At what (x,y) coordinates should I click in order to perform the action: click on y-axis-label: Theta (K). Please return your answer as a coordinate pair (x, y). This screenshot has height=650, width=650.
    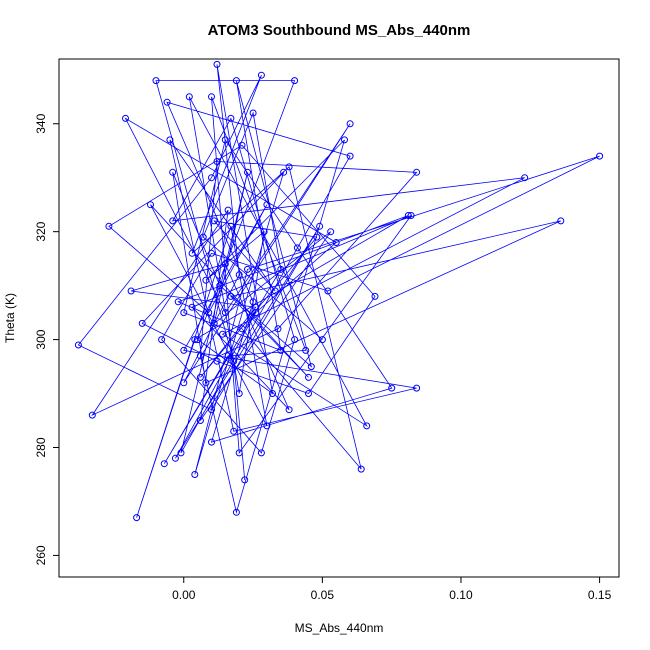
    Looking at the image, I should click on (10, 318).